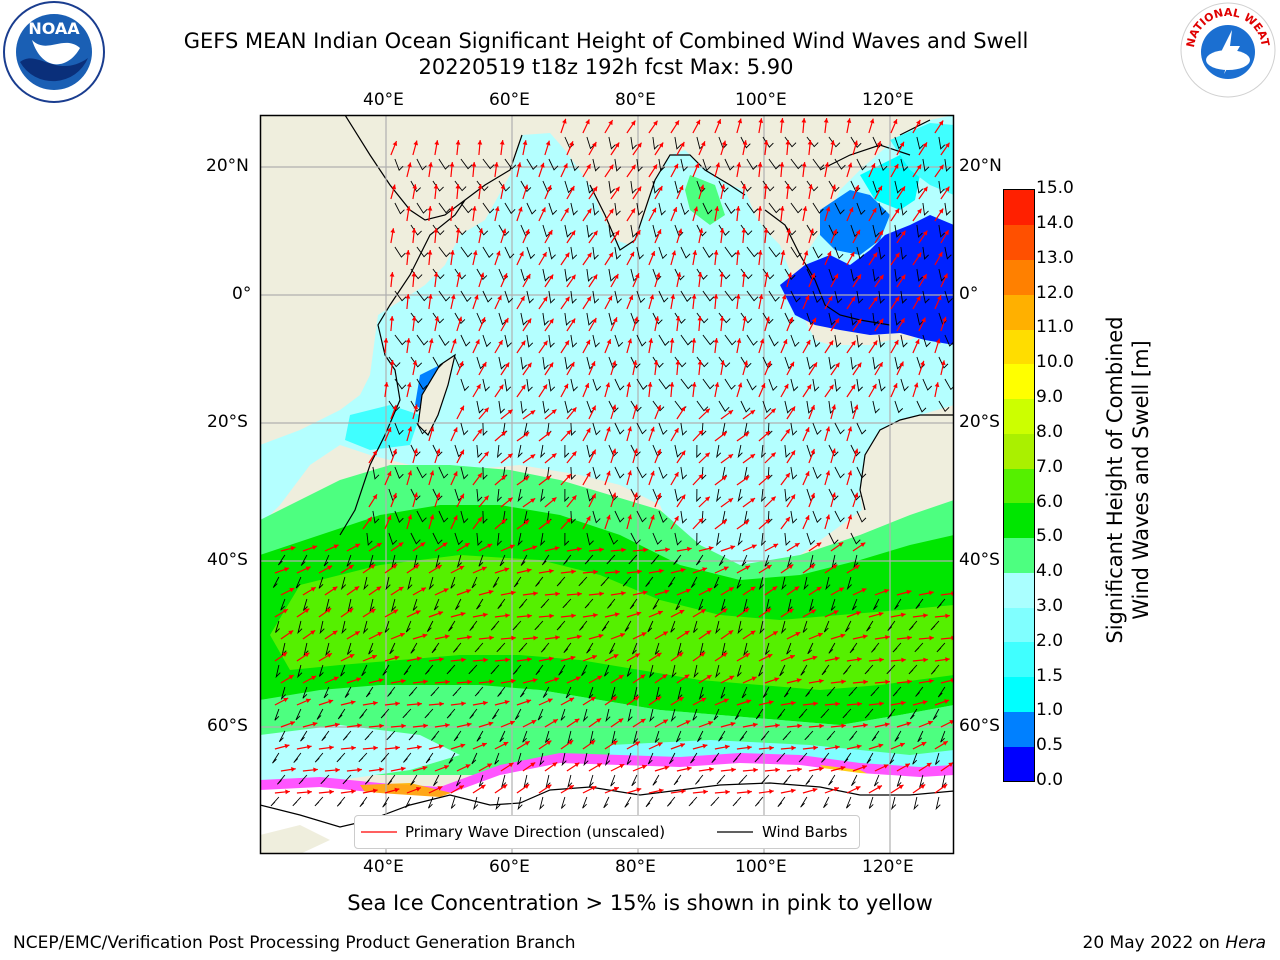 The image size is (1280, 960). What do you see at coordinates (1225, 50) in the screenshot?
I see `nws-logo: NATIONAL WEATHER SERVICE` at bounding box center [1225, 50].